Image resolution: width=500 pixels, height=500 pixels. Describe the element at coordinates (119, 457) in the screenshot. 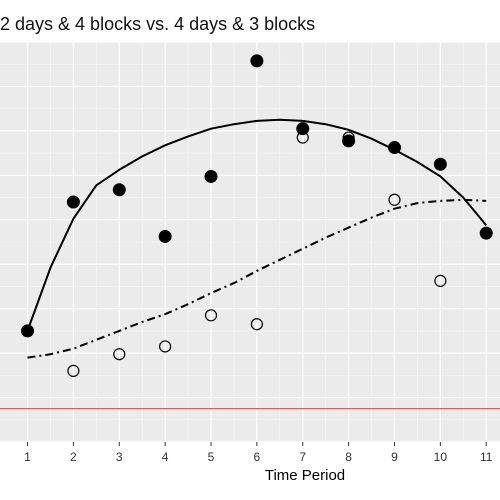

I see `x-tick-label: 3` at that location.